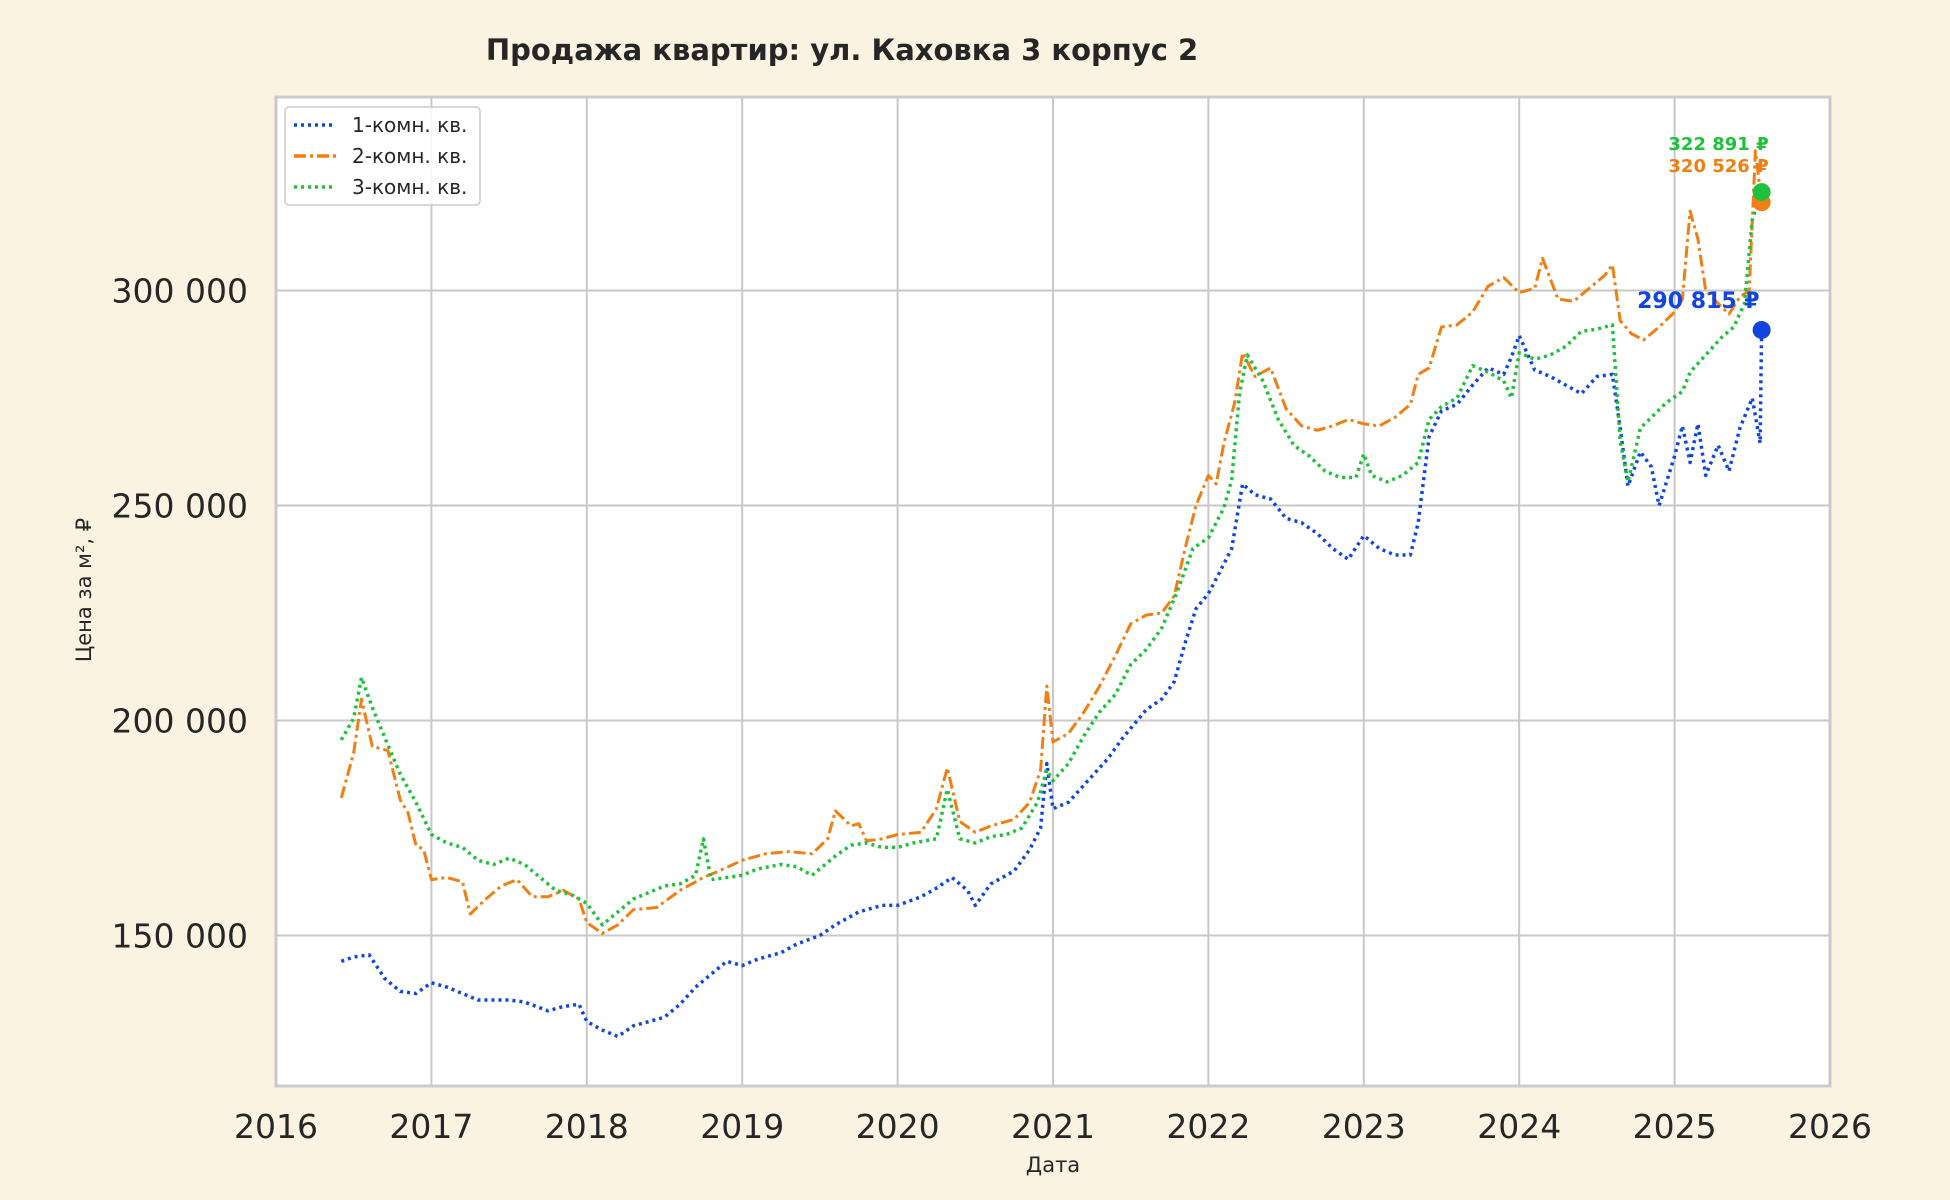 The height and width of the screenshot is (1200, 1950). Describe the element at coordinates (1208, 1126) in the screenshot. I see `x-tick-label: 2022` at that location.